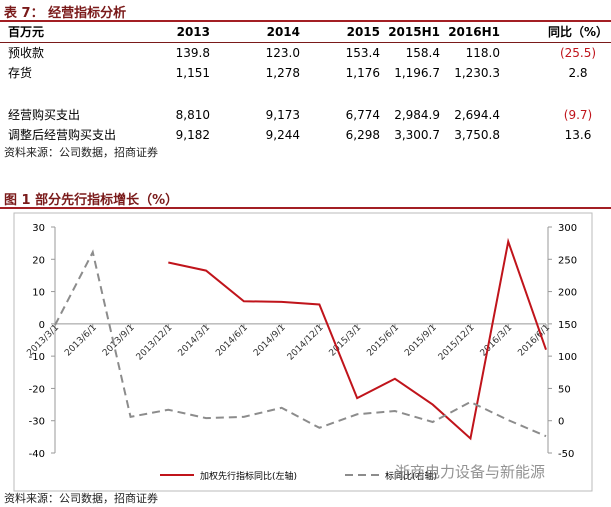 This screenshot has width=611, height=507. I want to click on table-cell: 123.0, so click(282, 53).